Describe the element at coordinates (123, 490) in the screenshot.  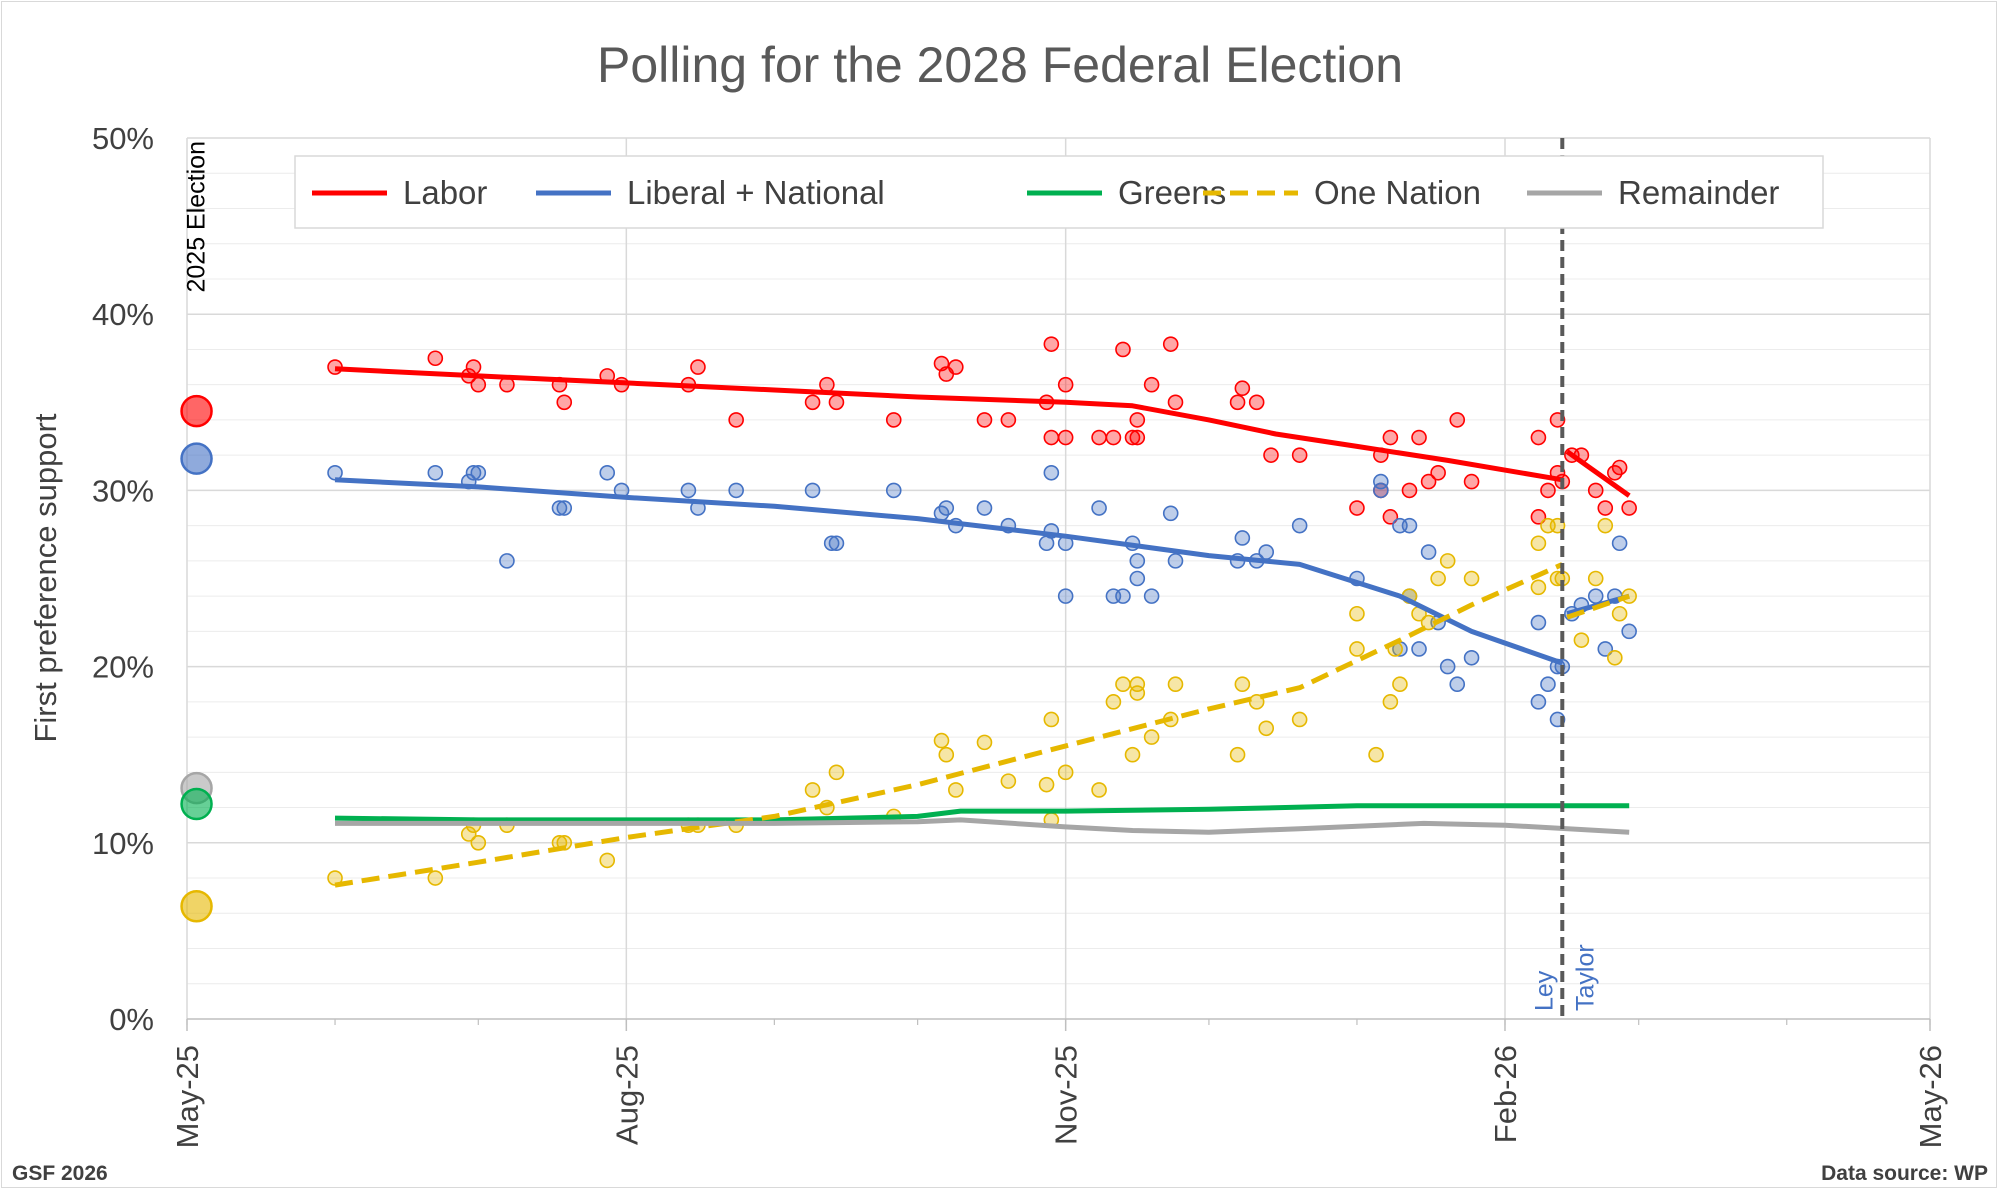
I see `y-tick-label: 30%` at that location.